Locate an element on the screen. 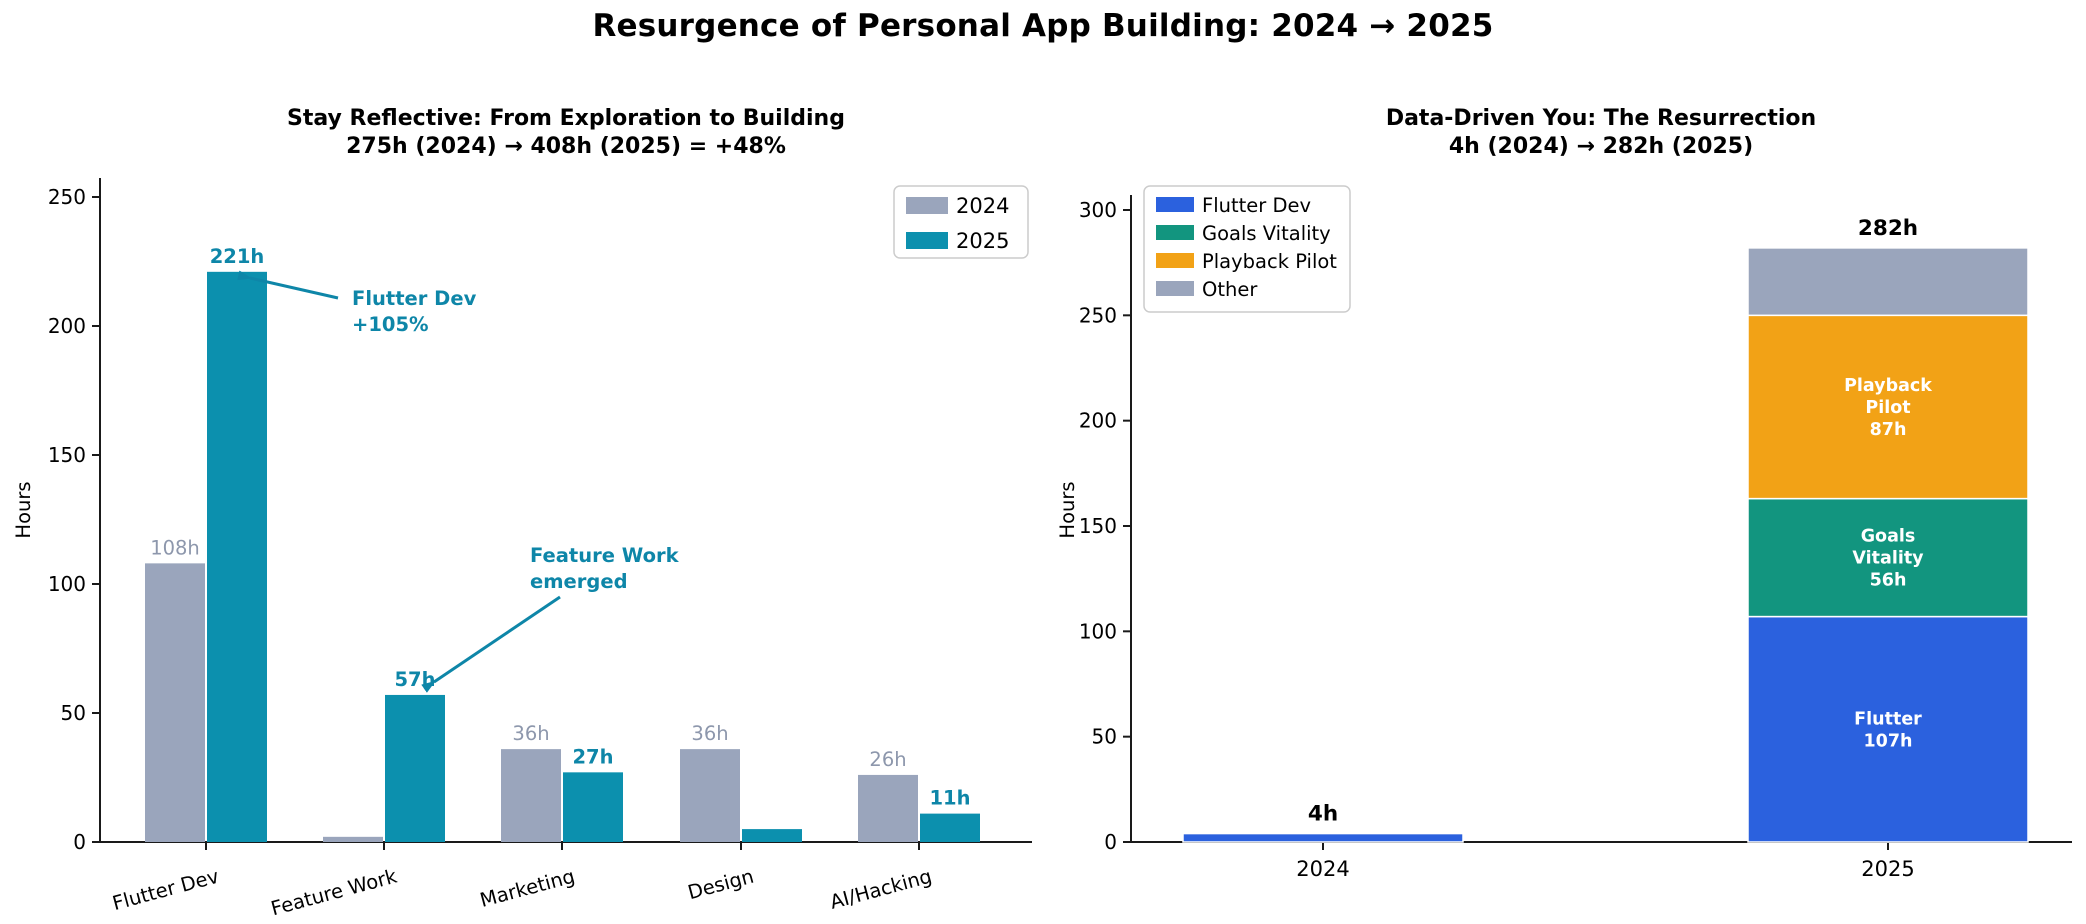 This screenshot has width=2086, height=924. stack-segment-Flutter Dev-2024 is located at coordinates (1323, 837).